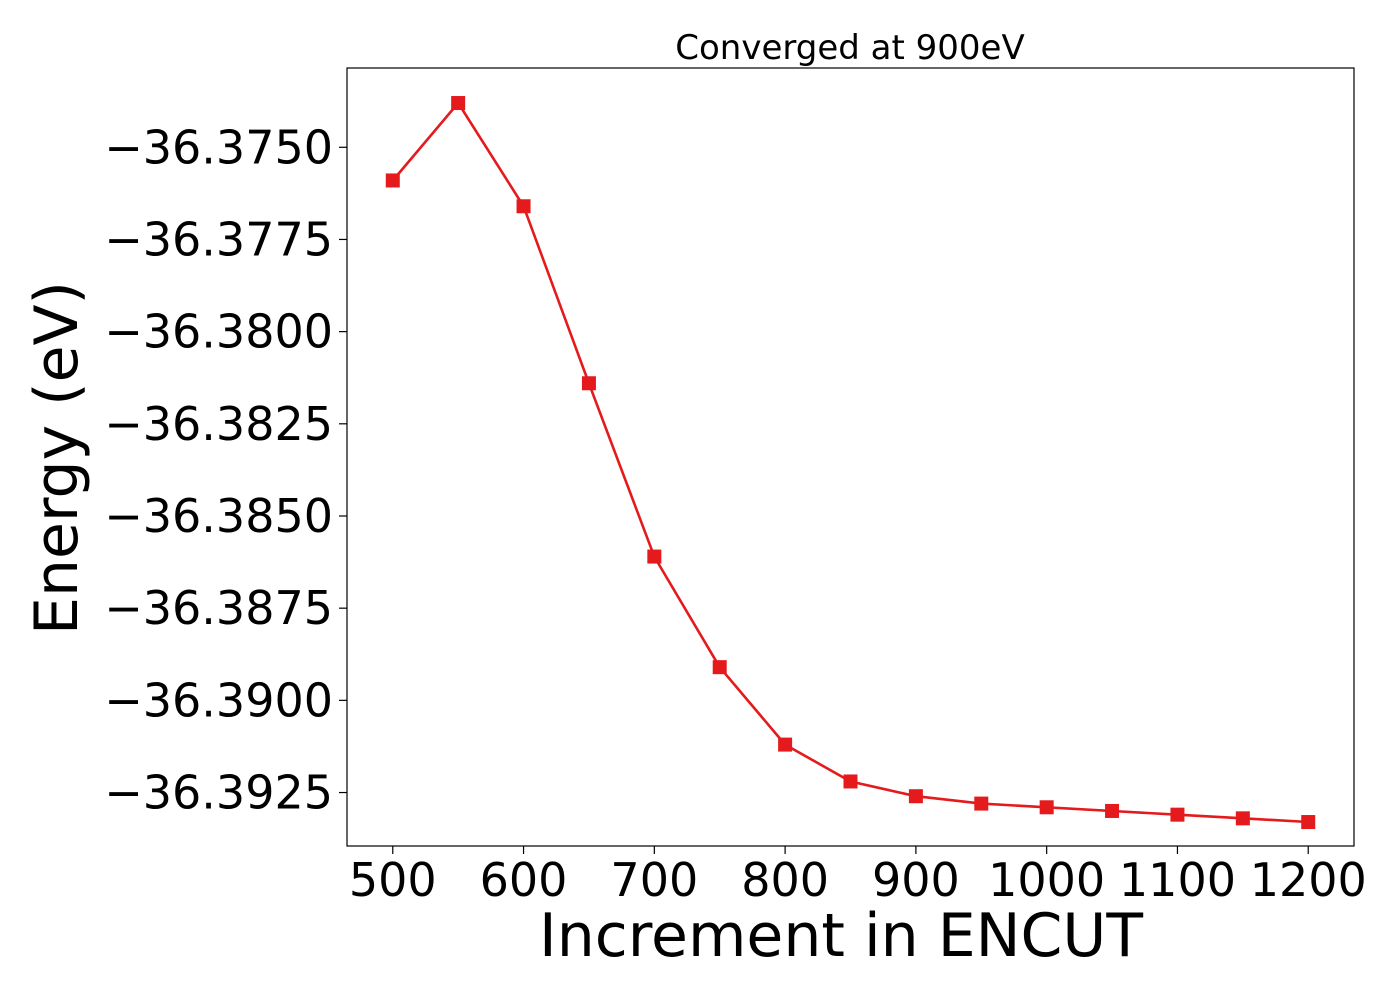 The image size is (1400, 1000). Describe the element at coordinates (1177, 880) in the screenshot. I see `x-tick-label: 1100` at that location.